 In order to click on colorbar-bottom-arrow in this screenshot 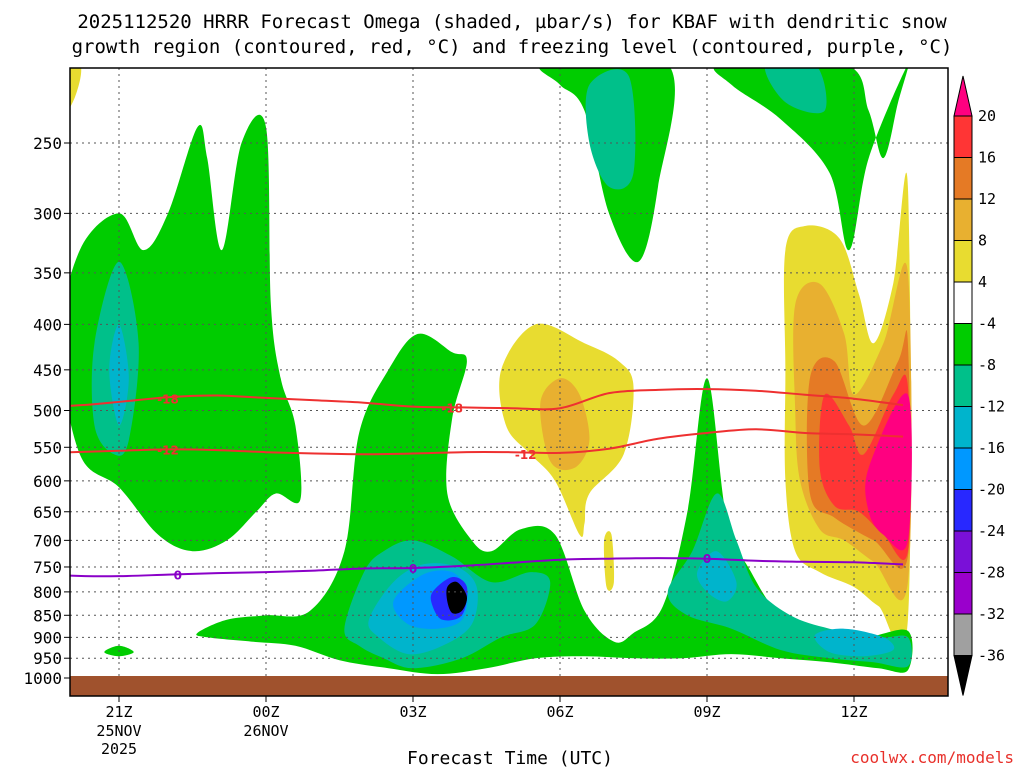, I will do `click(963, 675)`.